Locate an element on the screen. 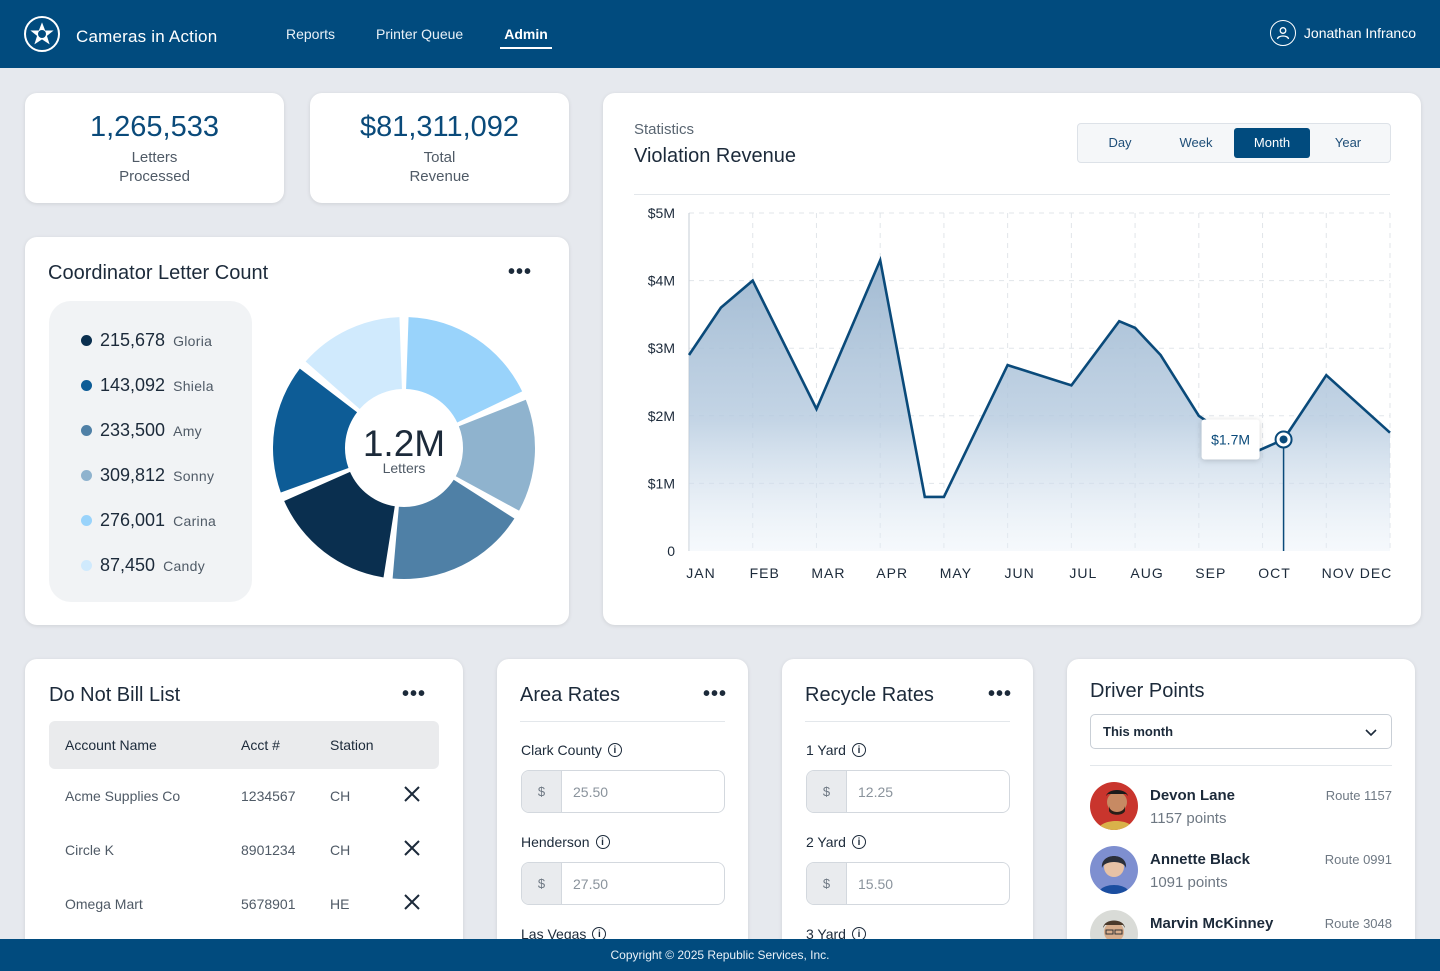 This screenshot has width=1440, height=971. period-day-button: Day is located at coordinates (1120, 142).